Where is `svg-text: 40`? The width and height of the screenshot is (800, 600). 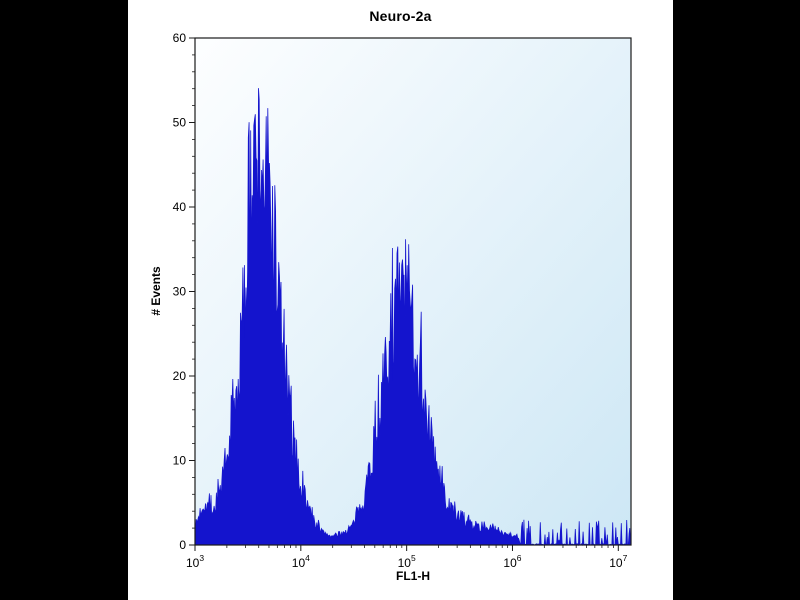 svg-text: 40 is located at coordinates (180, 207).